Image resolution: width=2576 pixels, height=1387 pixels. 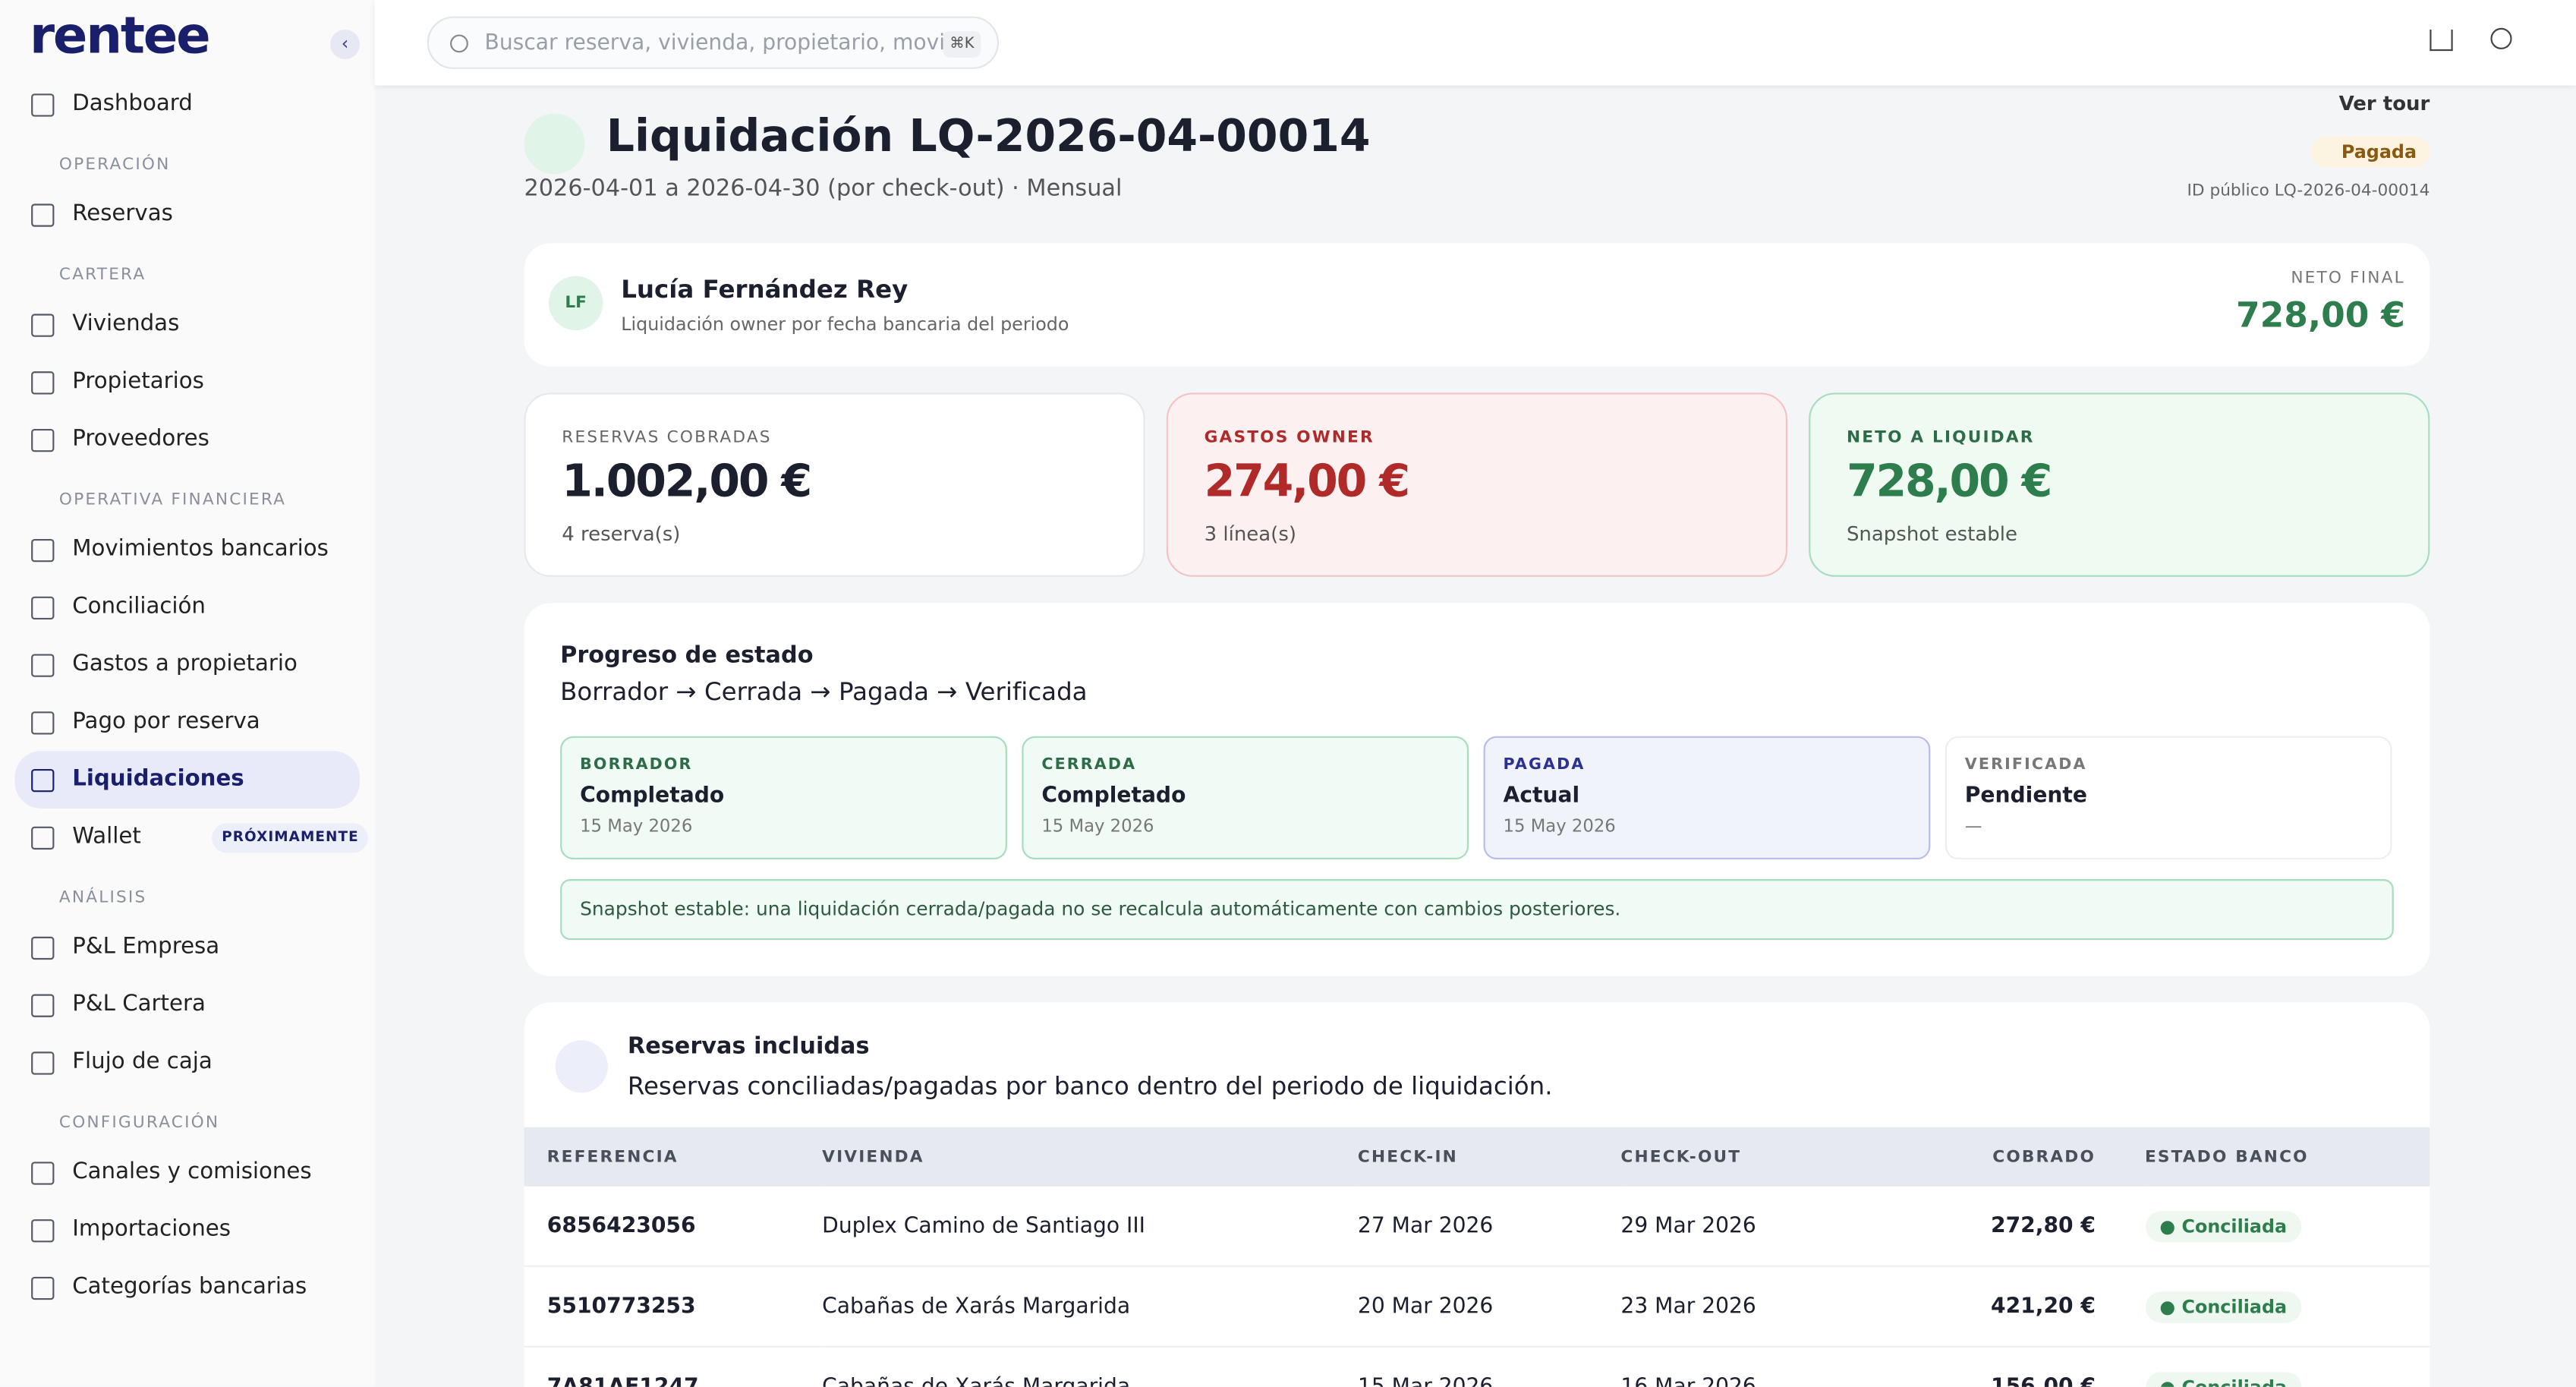 What do you see at coordinates (132, 103) in the screenshot?
I see `nav-label: Dashboard` at bounding box center [132, 103].